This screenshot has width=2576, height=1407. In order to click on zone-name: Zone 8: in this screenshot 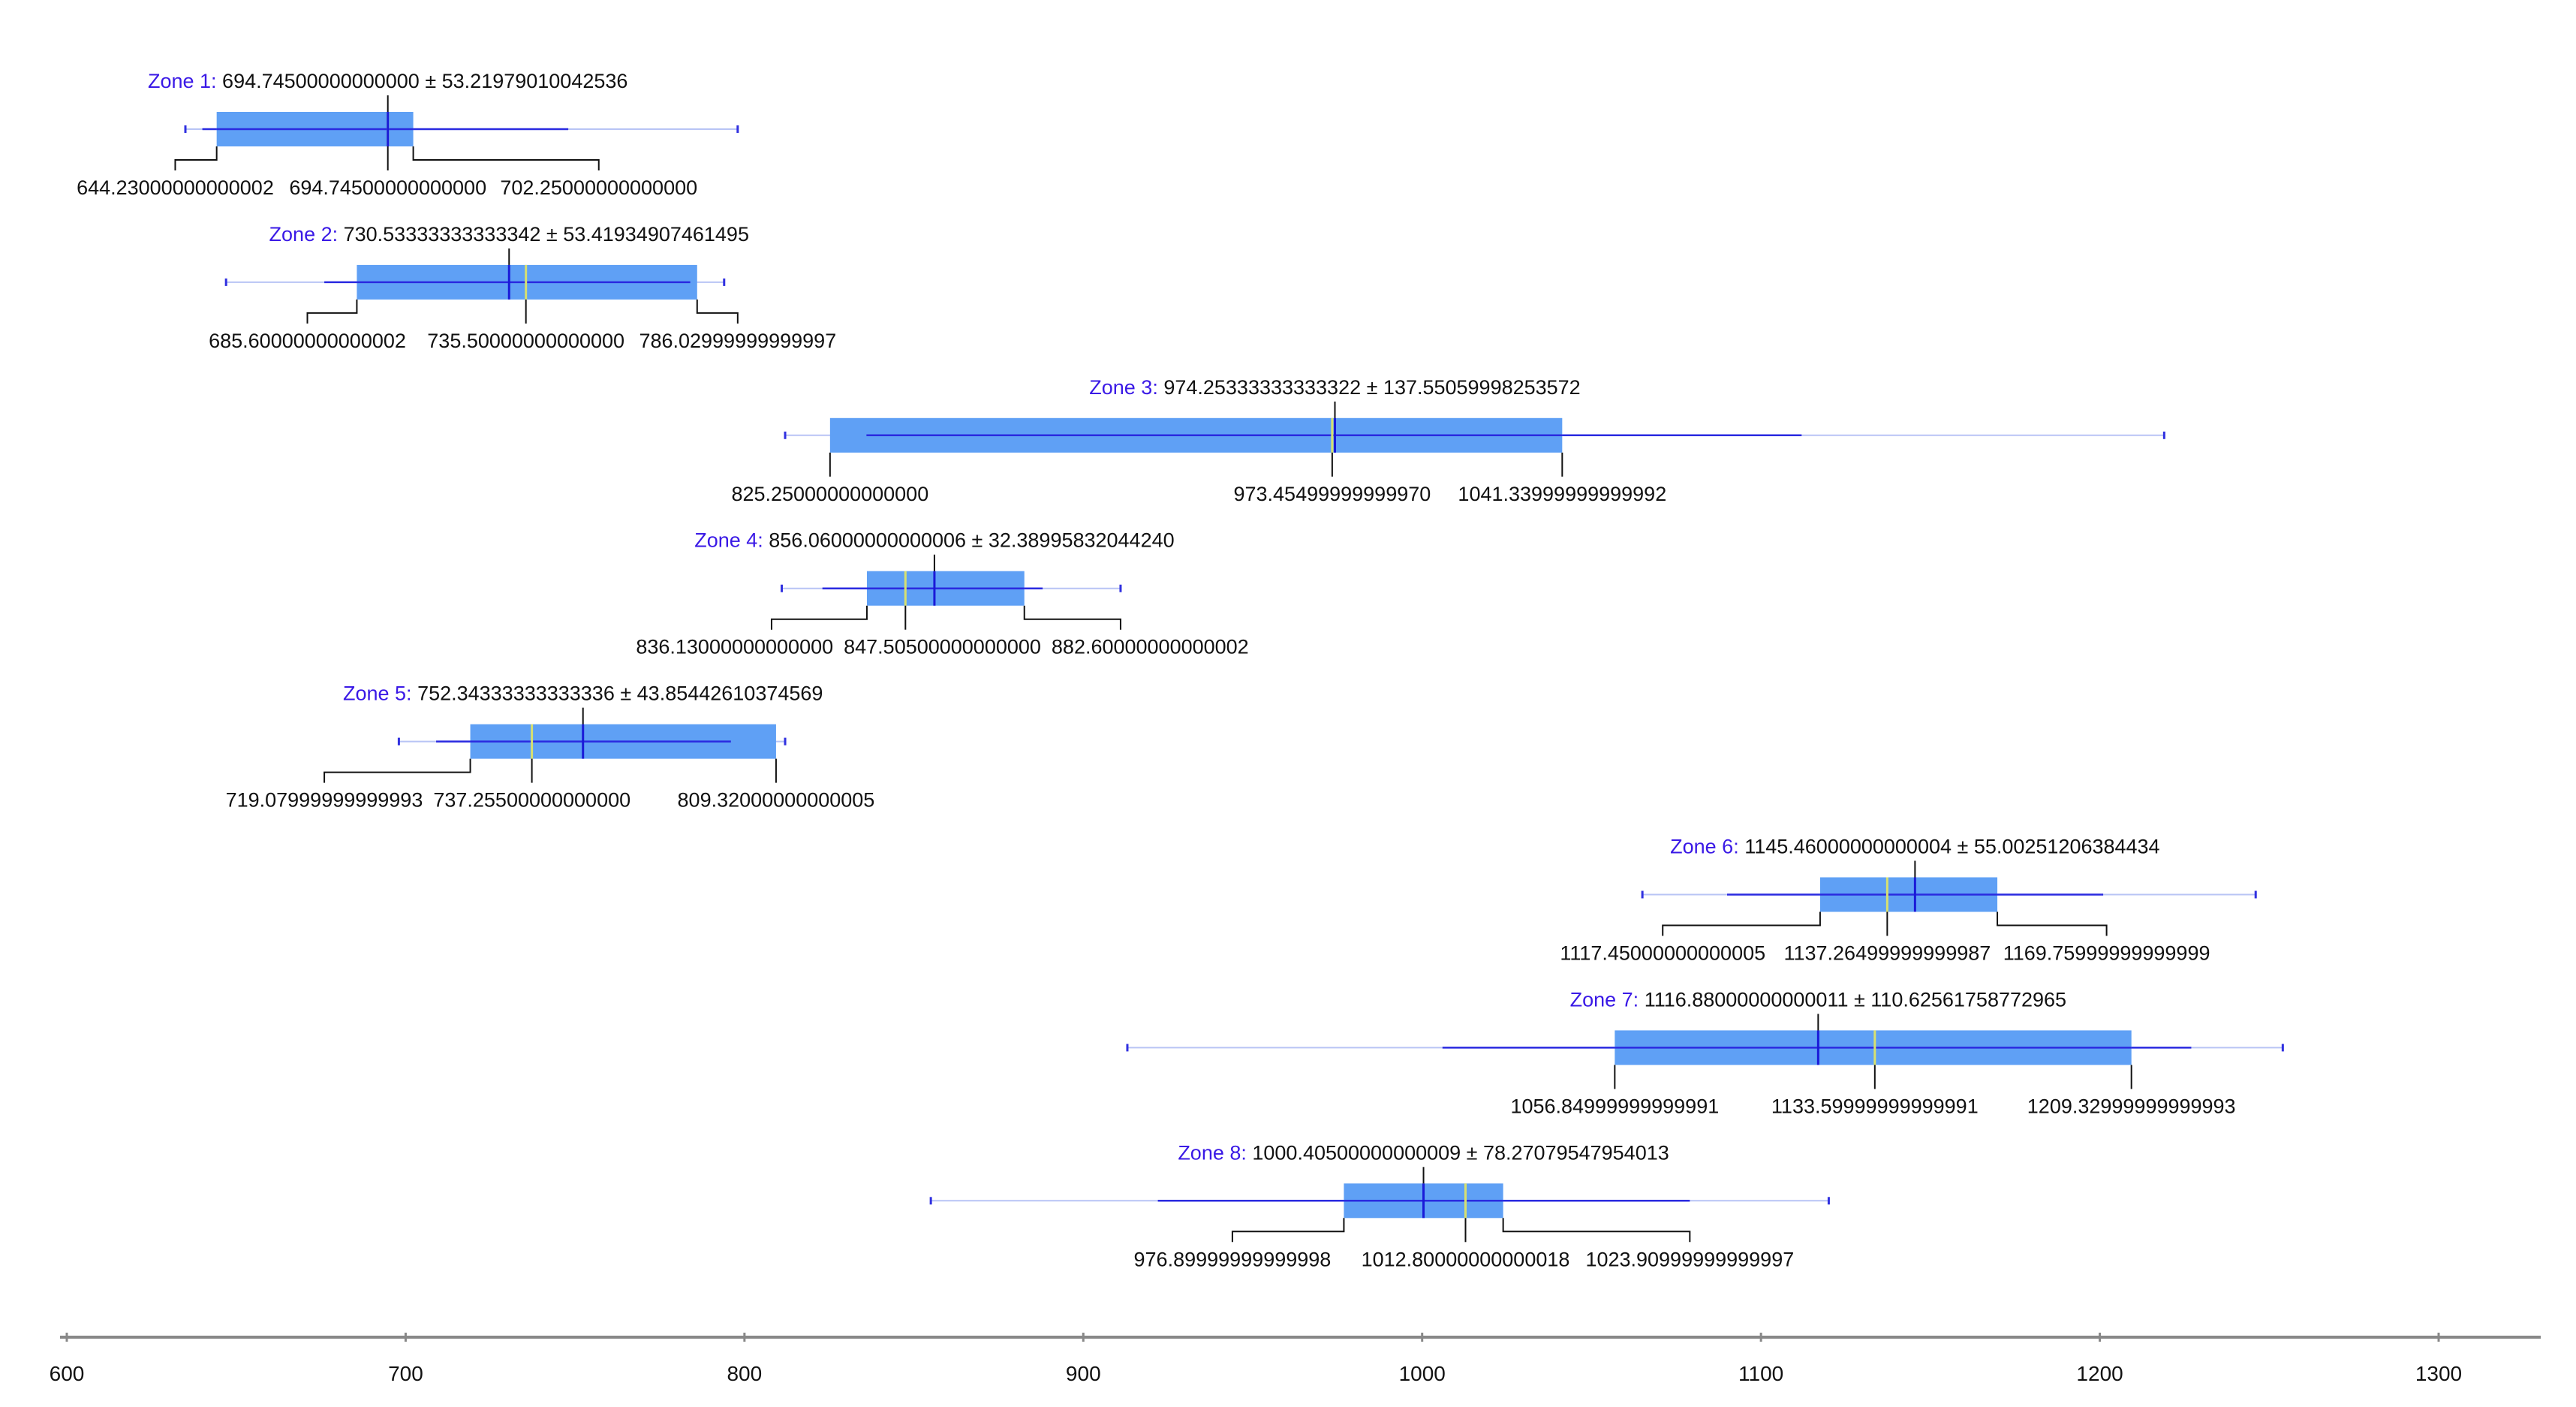, I will do `click(1212, 1152)`.